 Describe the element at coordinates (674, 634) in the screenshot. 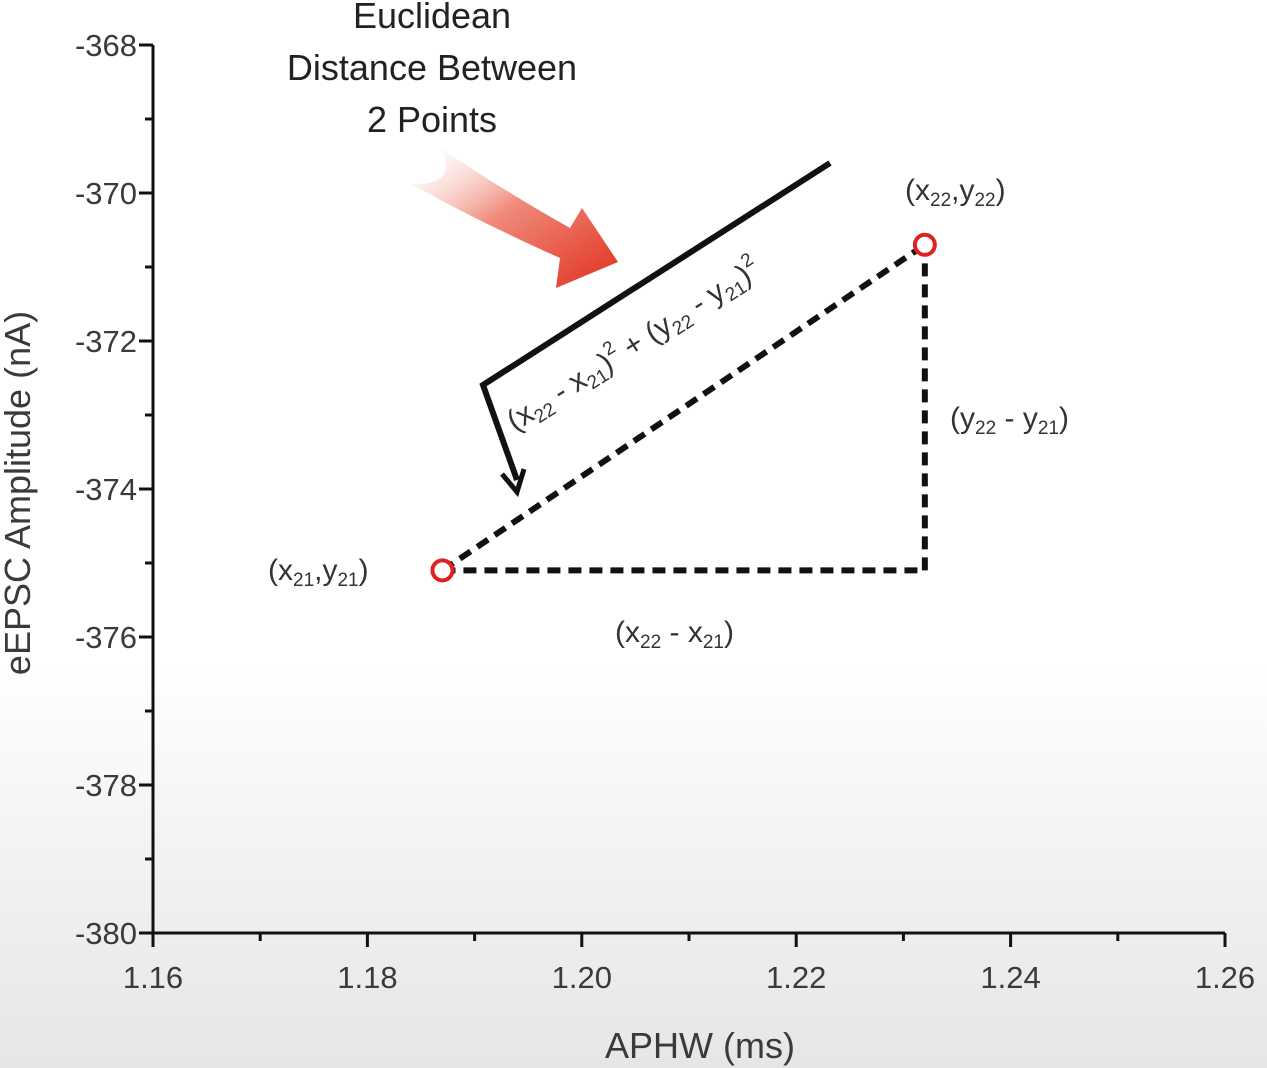

I see `dx-label: (x22 - x21)` at that location.